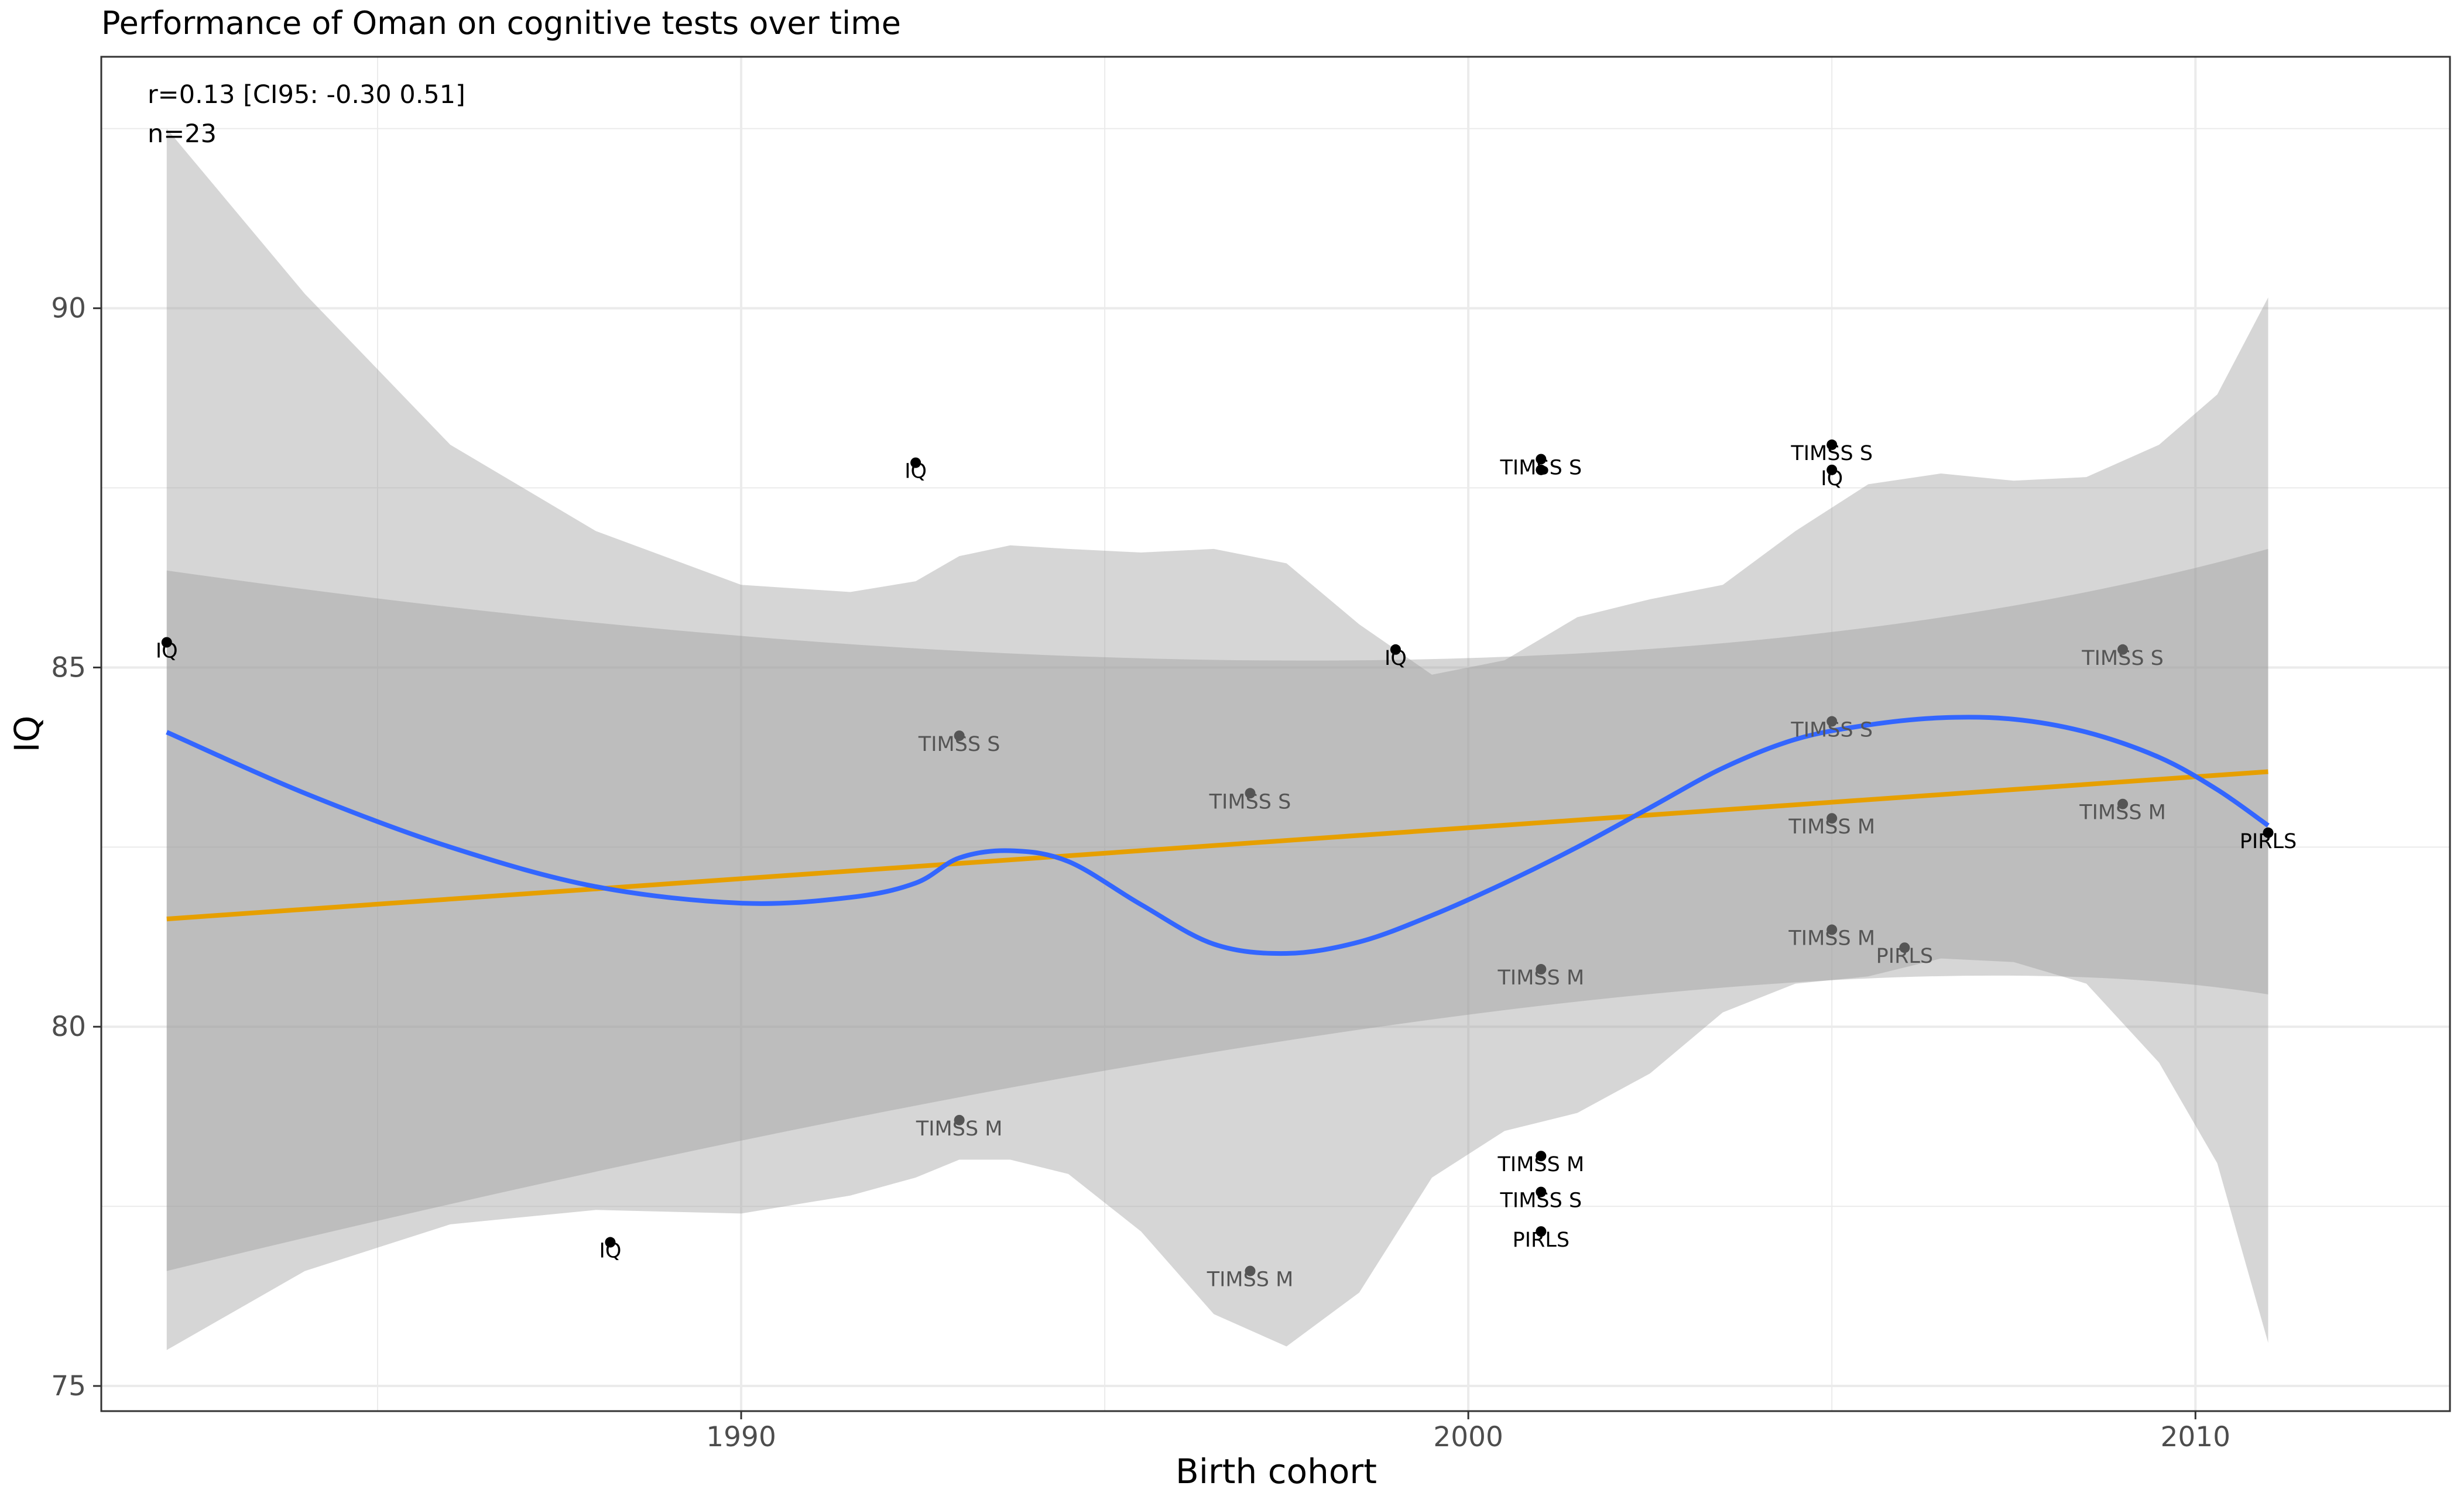  I want to click on y-axis-title: IQ, so click(27, 734).